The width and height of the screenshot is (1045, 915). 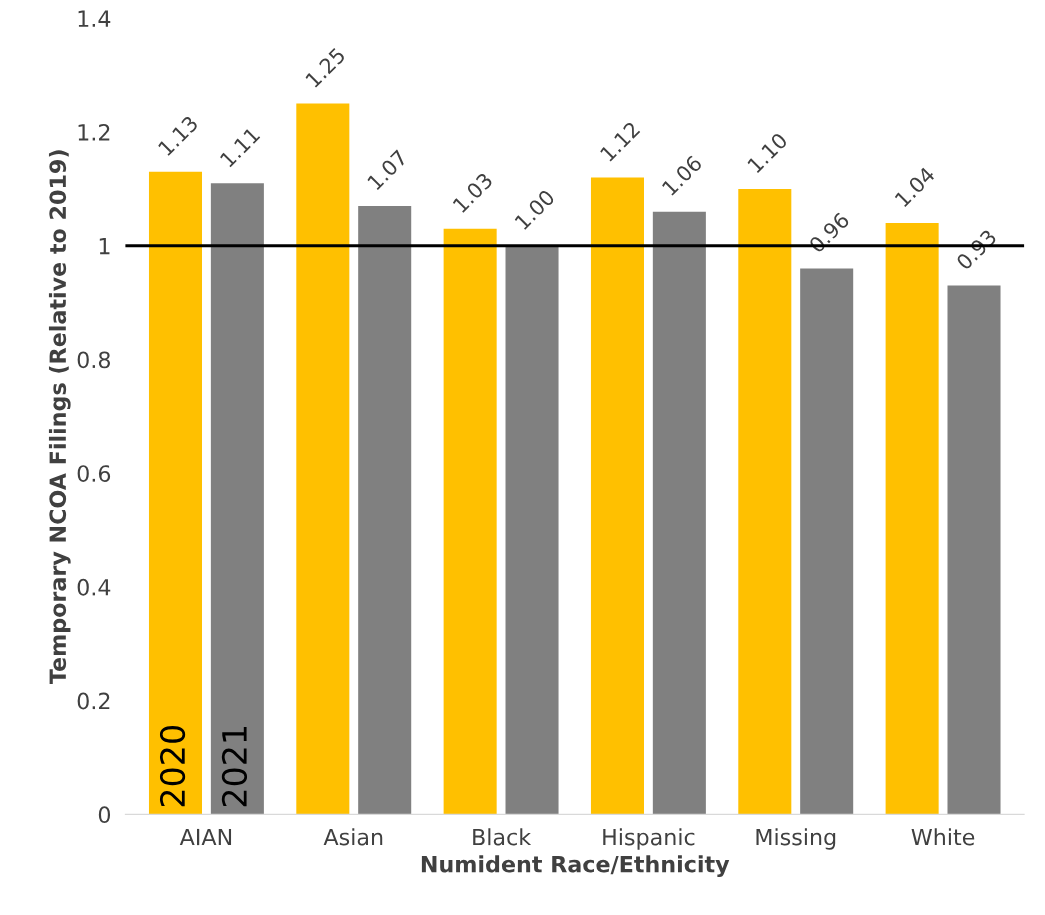 I want to click on y-tick-label: 1.2, so click(x=94, y=132).